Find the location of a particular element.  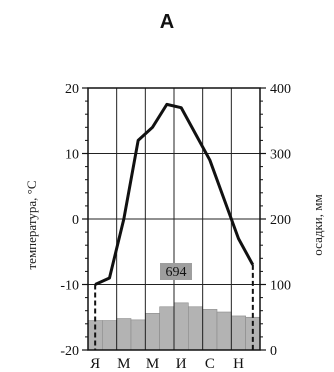

bars-layer is located at coordinates (174, 326).